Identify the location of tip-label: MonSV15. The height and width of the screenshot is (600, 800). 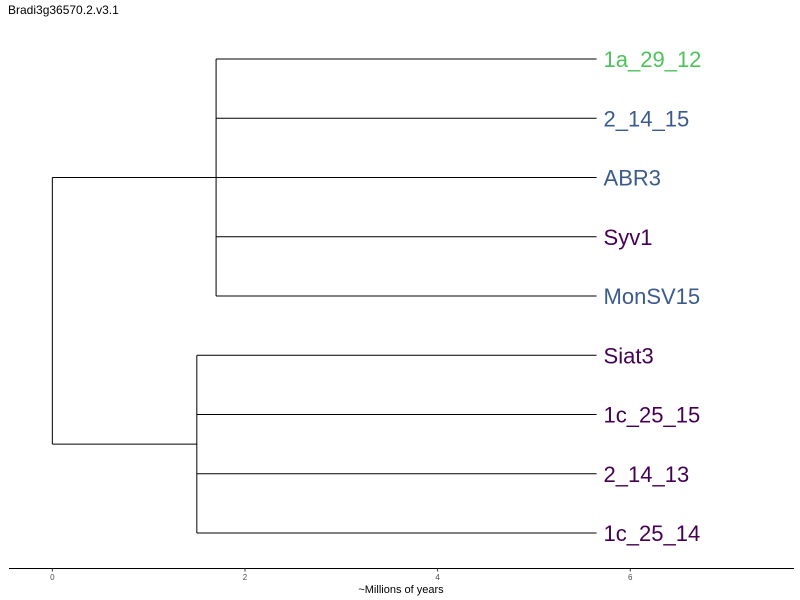
(652, 296).